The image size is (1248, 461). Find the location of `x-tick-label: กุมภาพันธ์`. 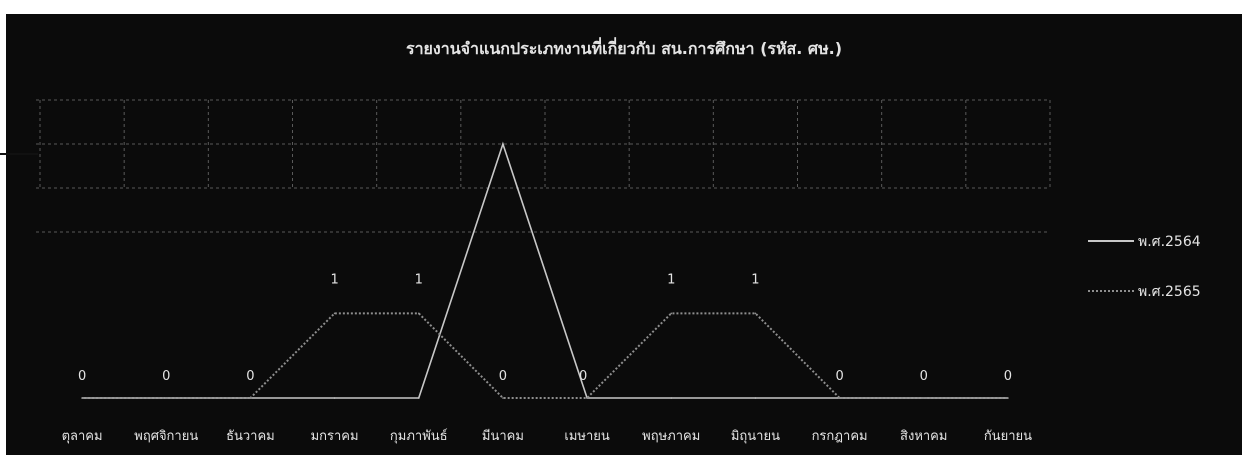

x-tick-label: กุมภาพันธ์ is located at coordinates (419, 436).